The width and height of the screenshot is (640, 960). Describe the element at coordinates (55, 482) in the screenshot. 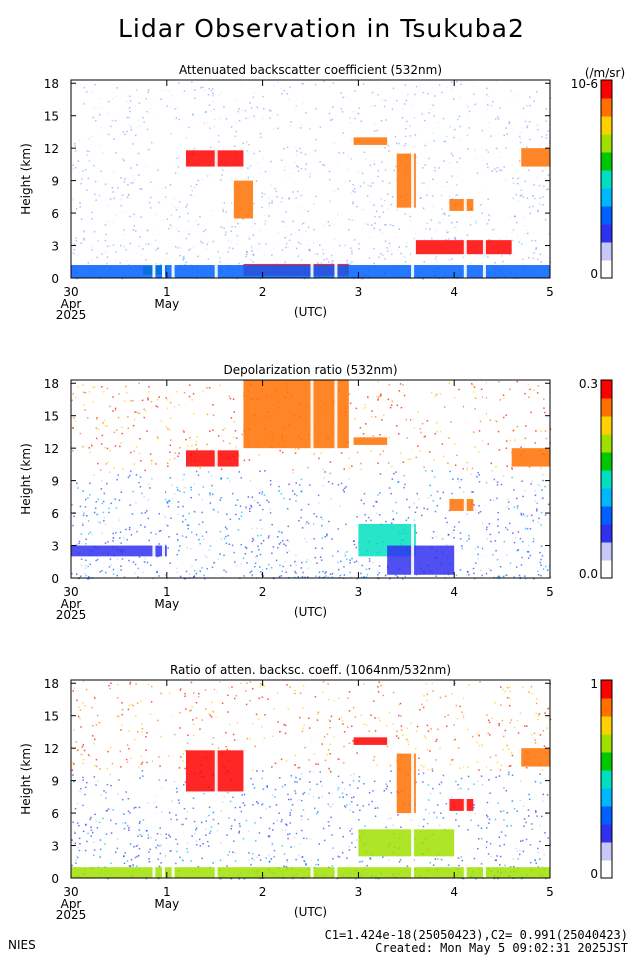

I see `y-tick-label: 9` at that location.